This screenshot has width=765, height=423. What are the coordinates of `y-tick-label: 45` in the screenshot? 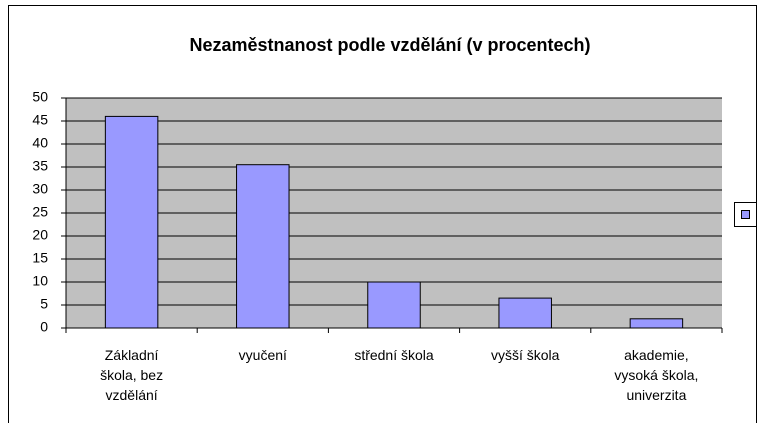 It's located at (40, 120).